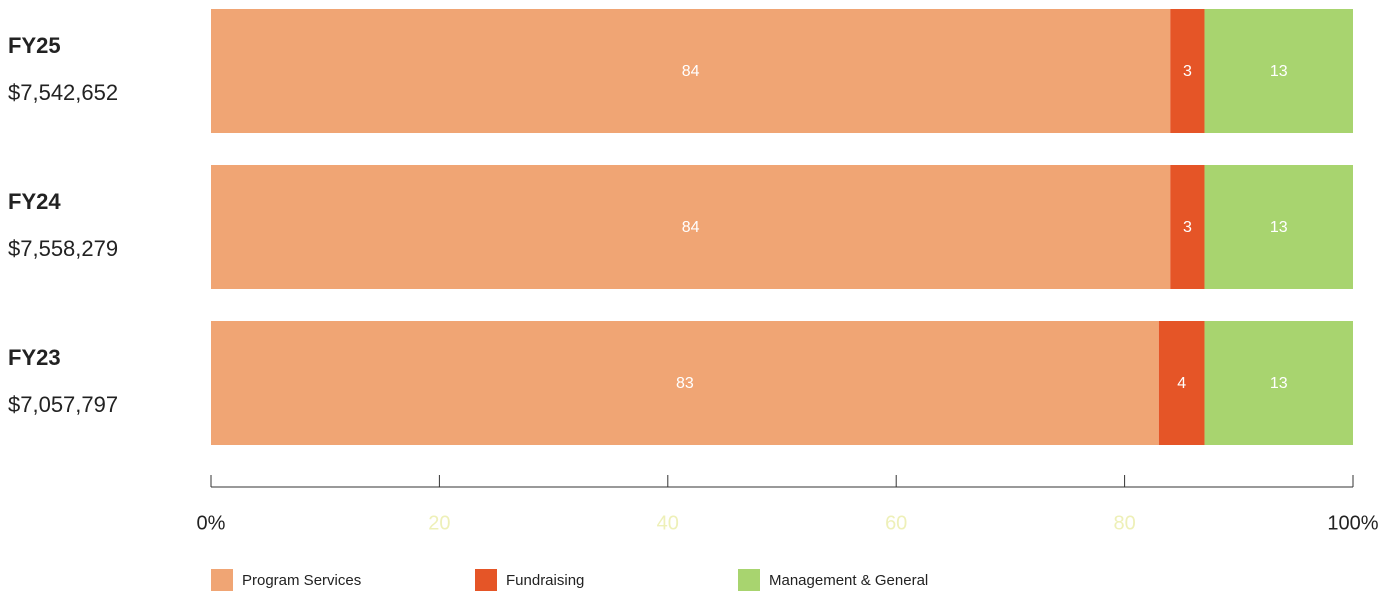 The height and width of the screenshot is (592, 1398). I want to click on x-tick-label: 20, so click(439, 523).